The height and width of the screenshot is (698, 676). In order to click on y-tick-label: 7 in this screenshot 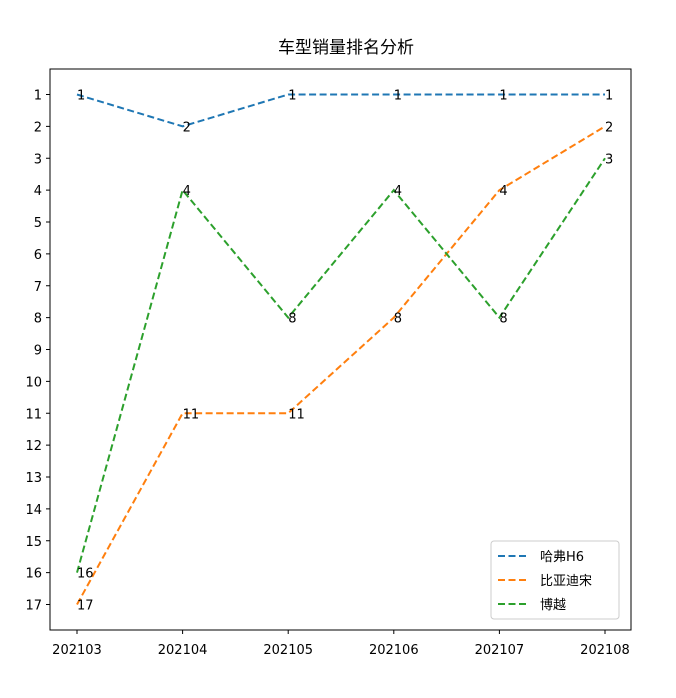, I will do `click(38, 287)`.